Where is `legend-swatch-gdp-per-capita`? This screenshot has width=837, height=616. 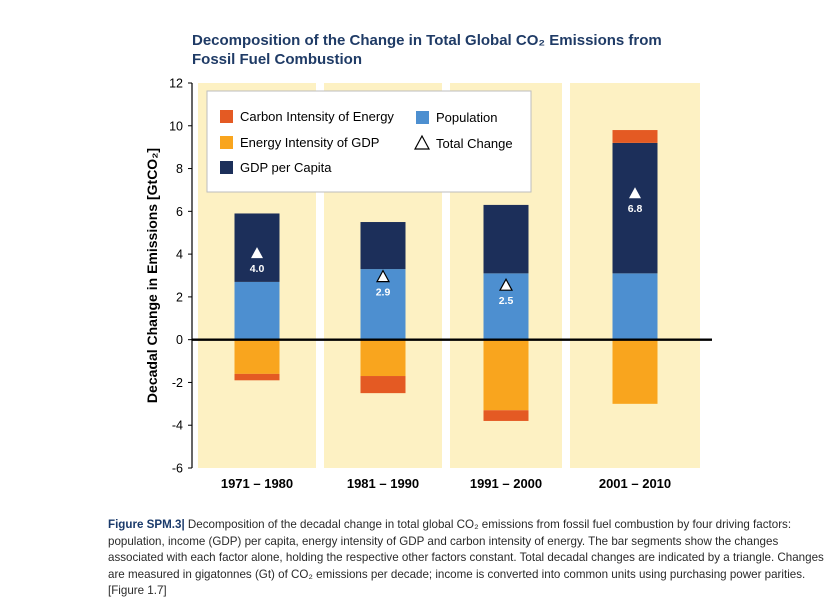 legend-swatch-gdp-per-capita is located at coordinates (226, 167).